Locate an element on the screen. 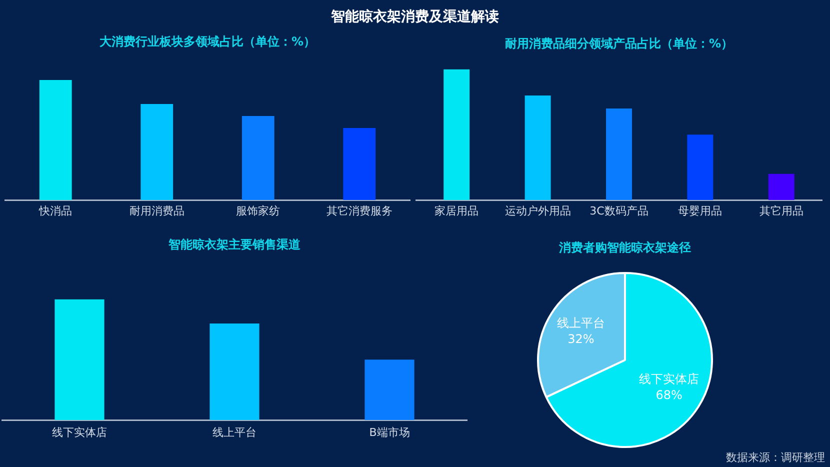 This screenshot has width=830, height=467. data-label: 68% is located at coordinates (669, 395).